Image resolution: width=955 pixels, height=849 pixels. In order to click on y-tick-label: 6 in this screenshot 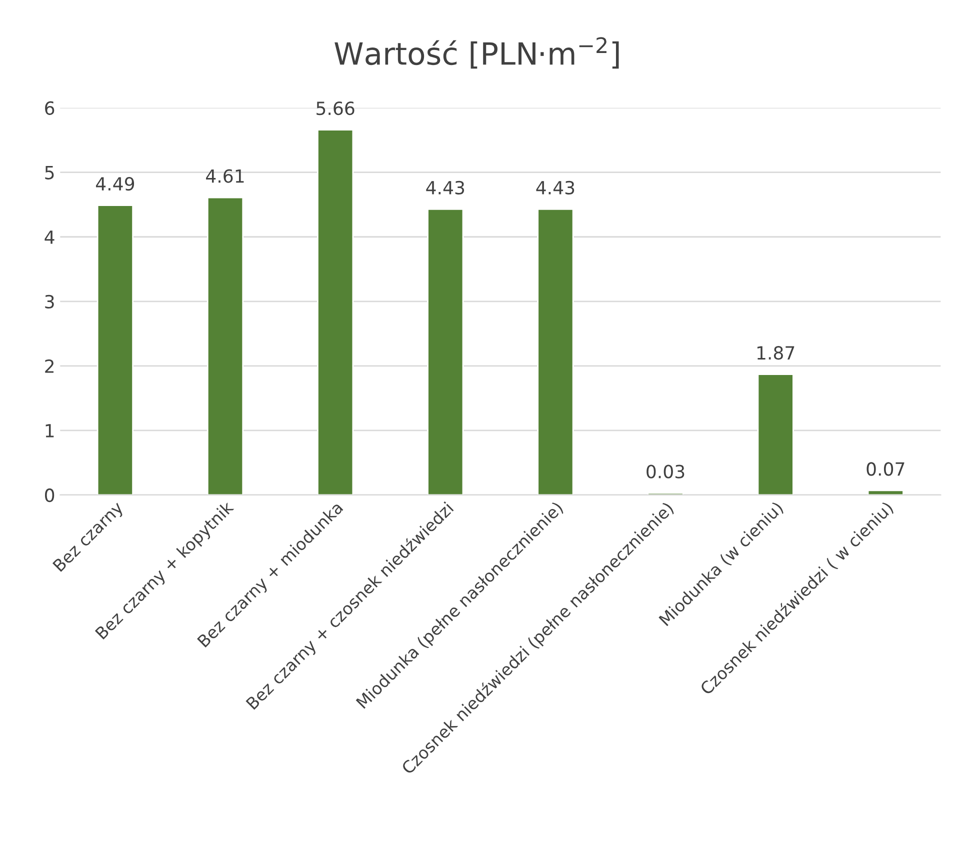, I will do `click(49, 108)`.